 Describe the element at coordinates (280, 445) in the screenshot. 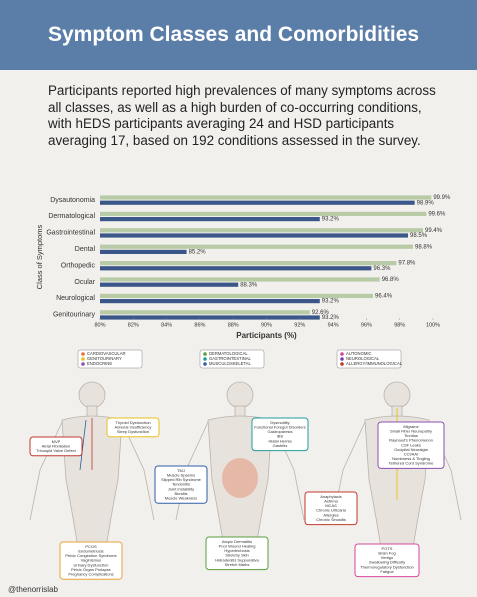

I see `callout-text: Gastritis` at that location.